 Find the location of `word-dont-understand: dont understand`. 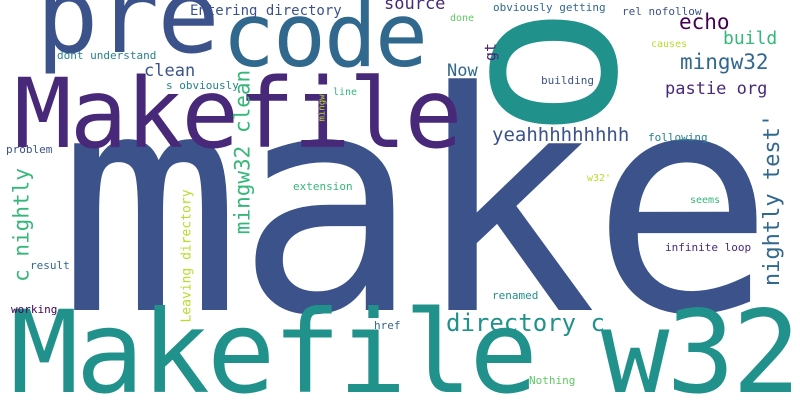

word-dont-understand: dont understand is located at coordinates (107, 55).